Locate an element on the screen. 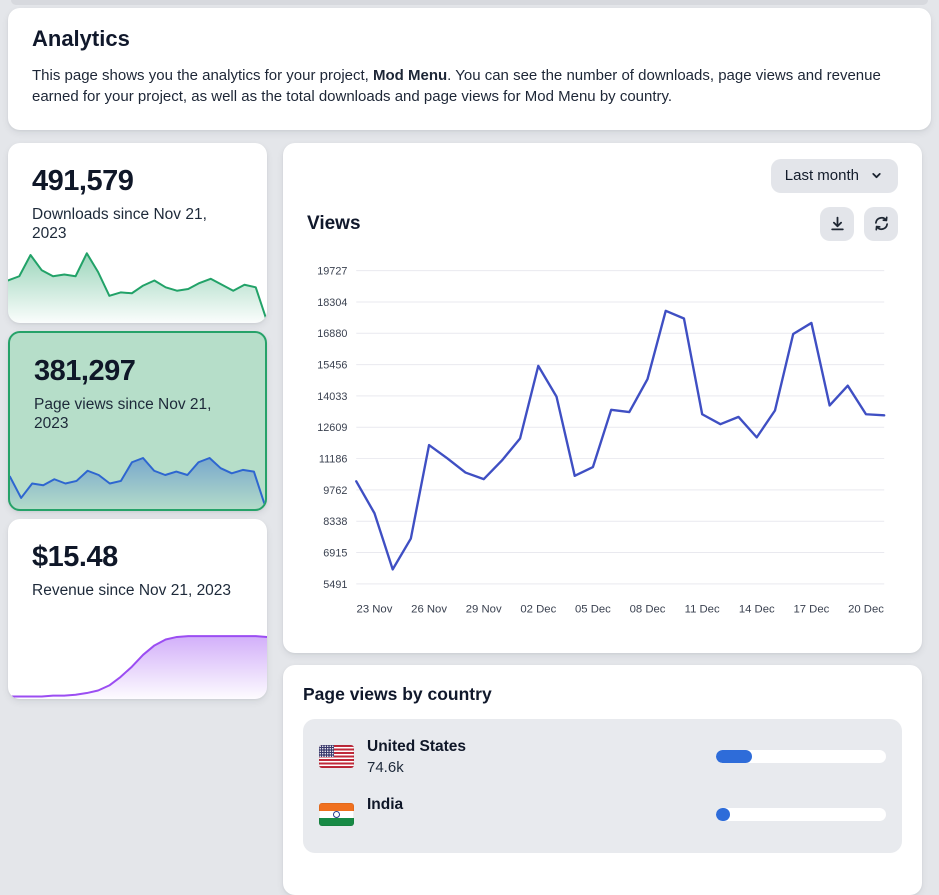 This screenshot has width=939, height=895. revenue-stat-card: $15.48 Revenue since Nov 21, 2023 is located at coordinates (137, 608).